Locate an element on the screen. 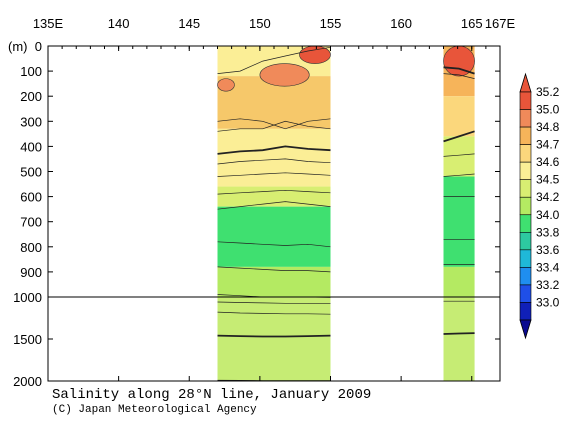 The height and width of the screenshot is (423, 570). chart-credit: (C) Japan Meteorological Agency is located at coordinates (154, 410).